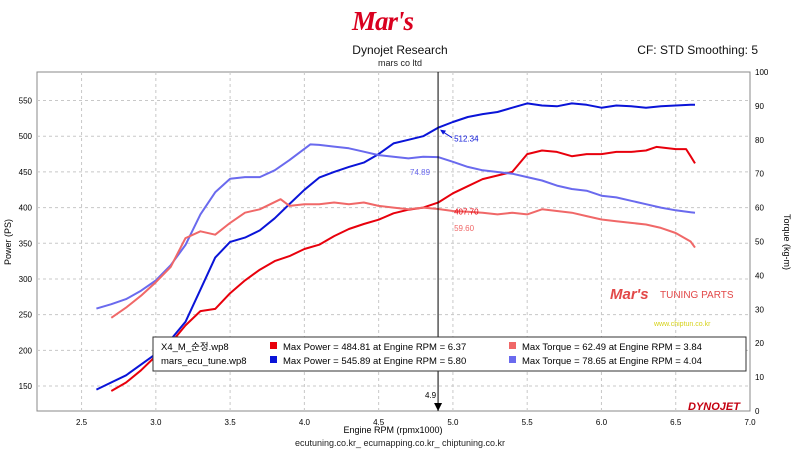 This screenshot has width=800, height=450. I want to click on y2-axis-ticks: 0 10 20 30 40 50 60 70 80 90 100, so click(762, 242).